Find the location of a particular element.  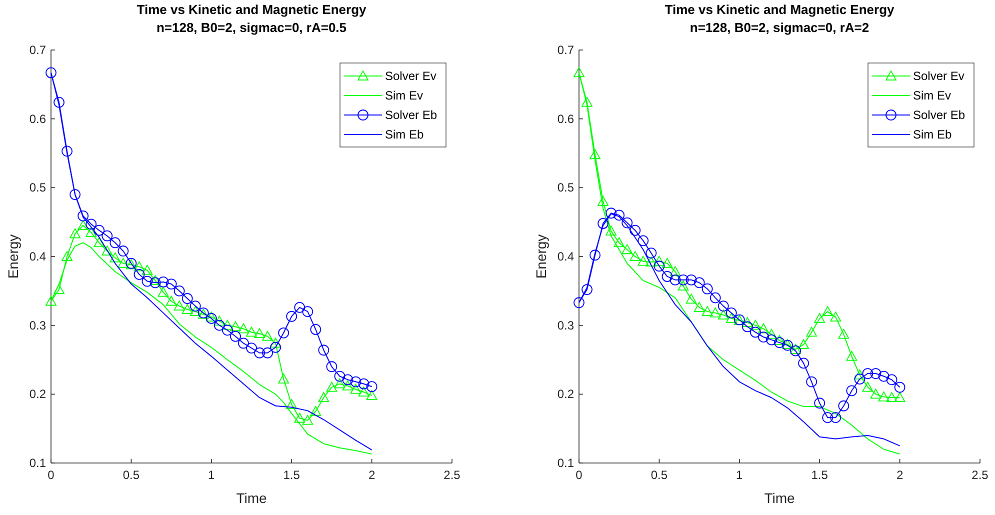

chart-subtitle: n=128, B0=2, sigmac=0, rA=0.5 is located at coordinates (251, 27).